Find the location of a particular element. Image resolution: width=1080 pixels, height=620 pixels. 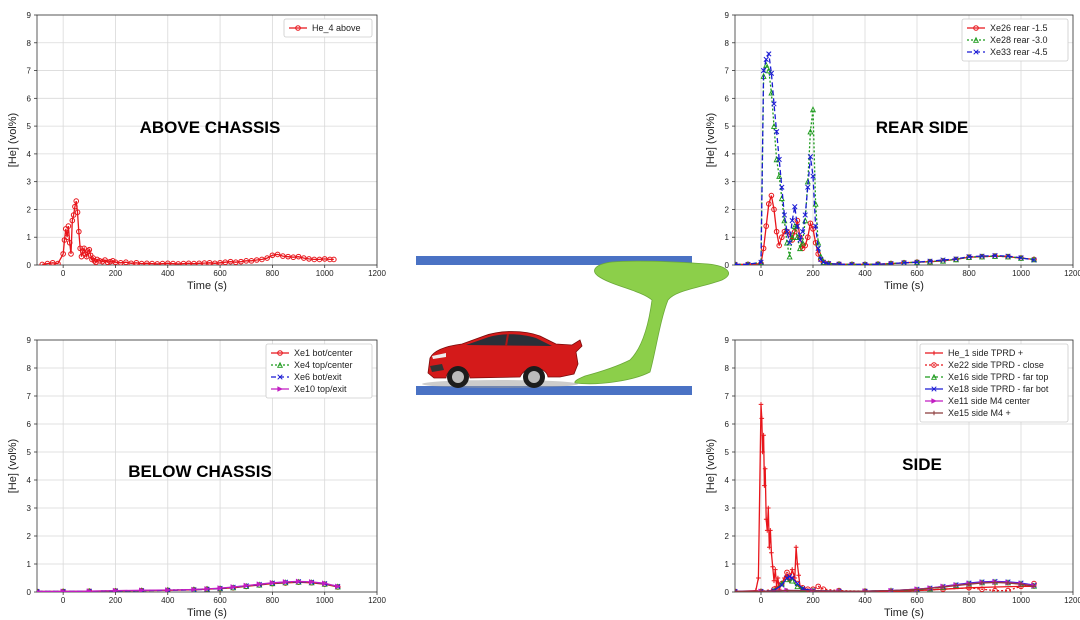

car-illustration is located at coordinates (502, 359).